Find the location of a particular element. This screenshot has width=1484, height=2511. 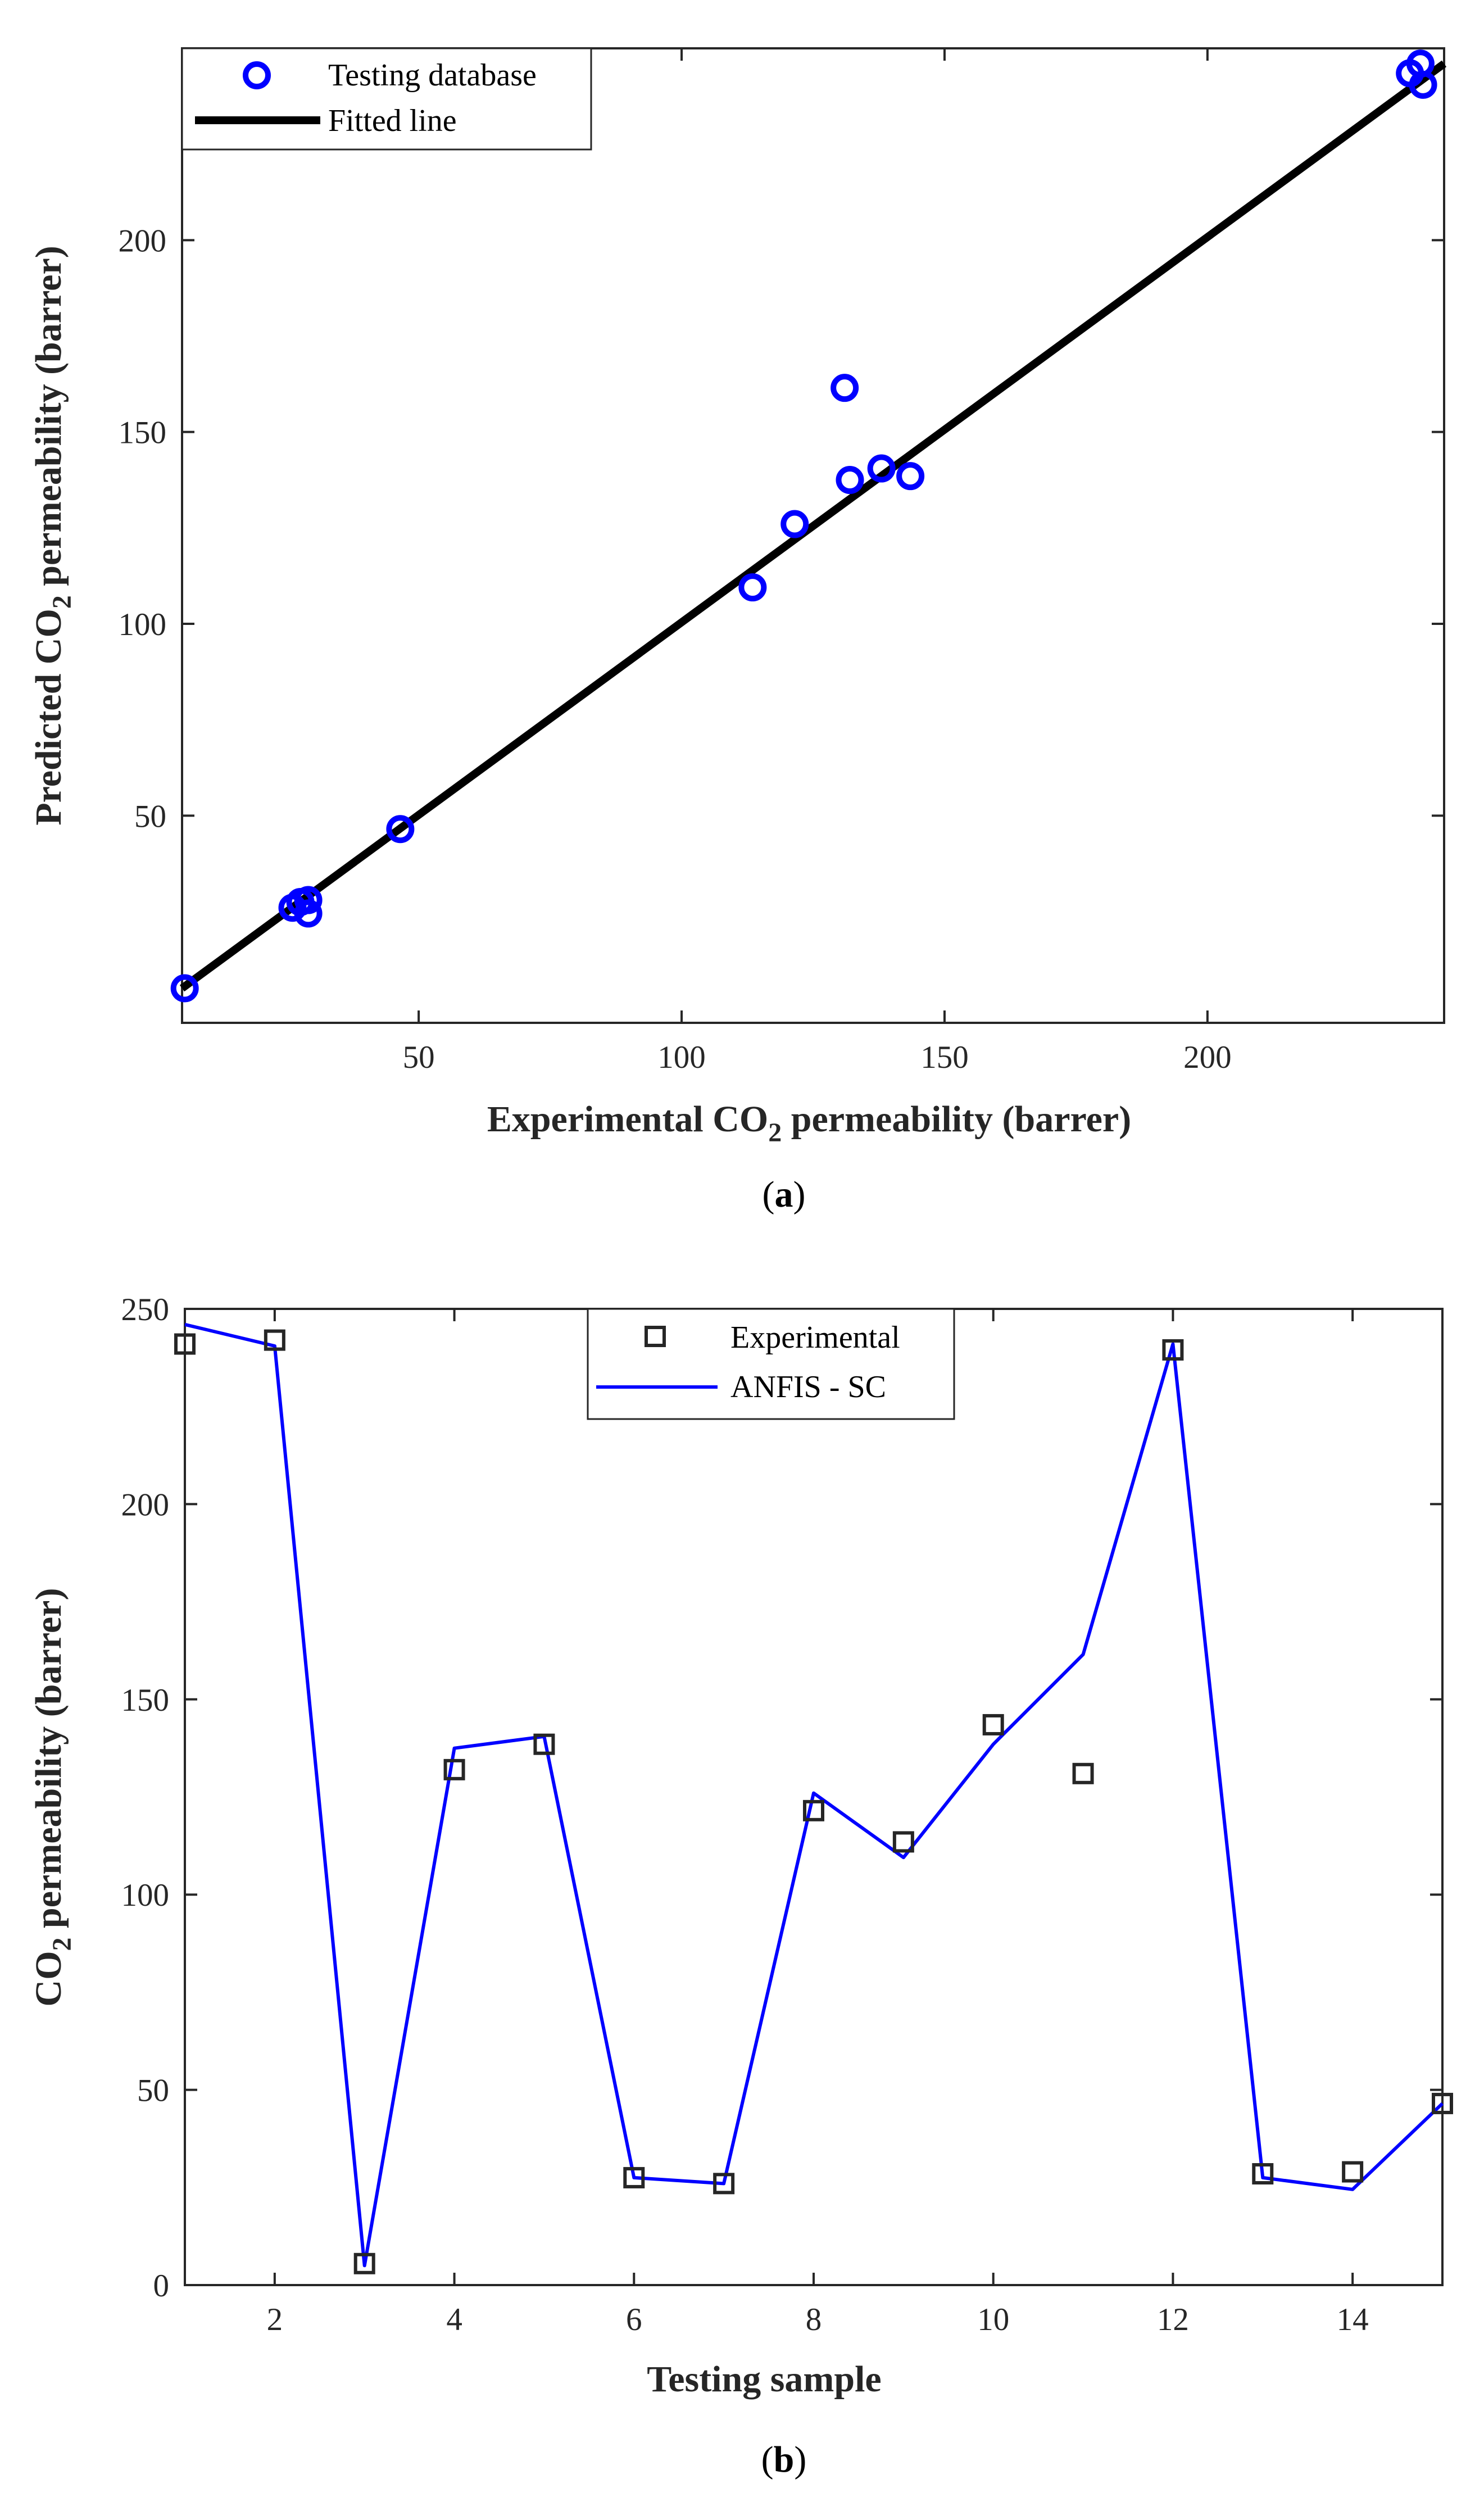

panel-a-legend: Testing database Fitted line is located at coordinates (386, 99).